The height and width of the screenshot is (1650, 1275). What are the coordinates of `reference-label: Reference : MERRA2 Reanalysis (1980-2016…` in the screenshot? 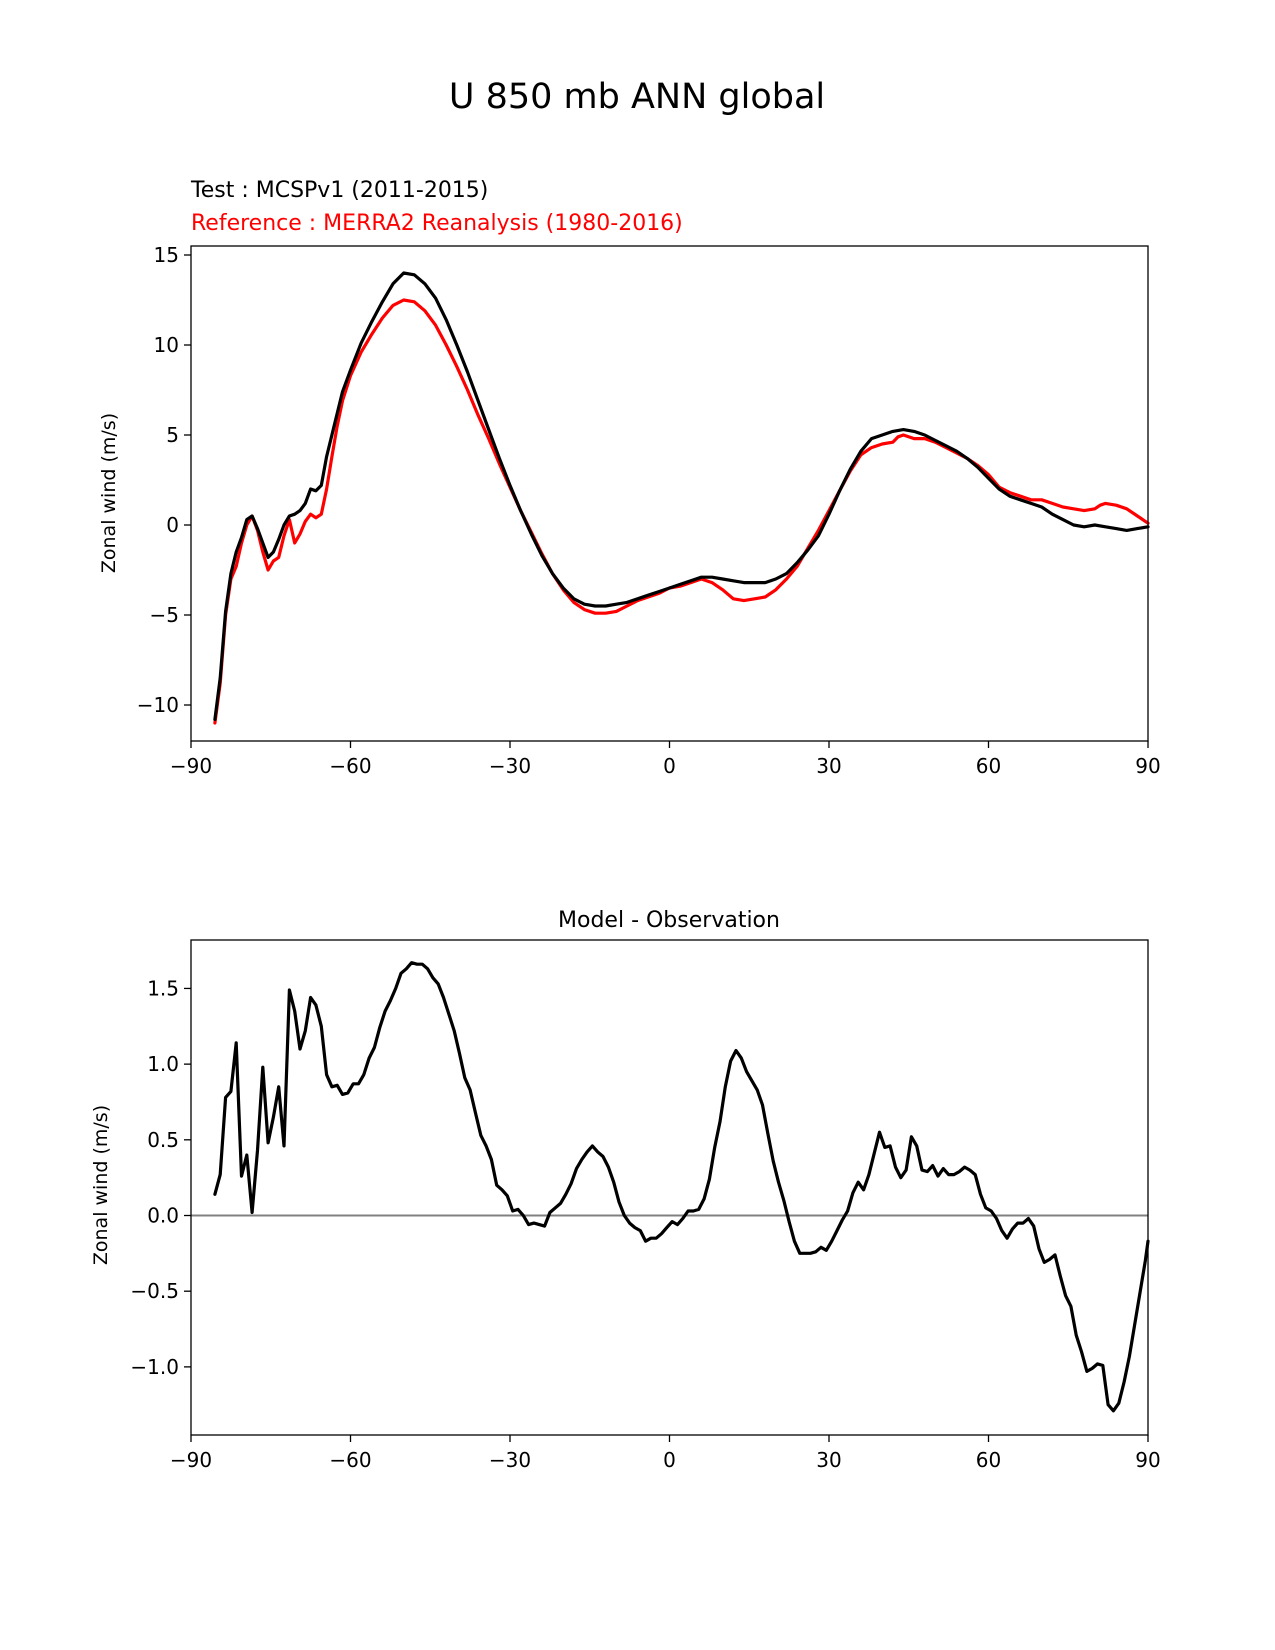 It's located at (437, 223).